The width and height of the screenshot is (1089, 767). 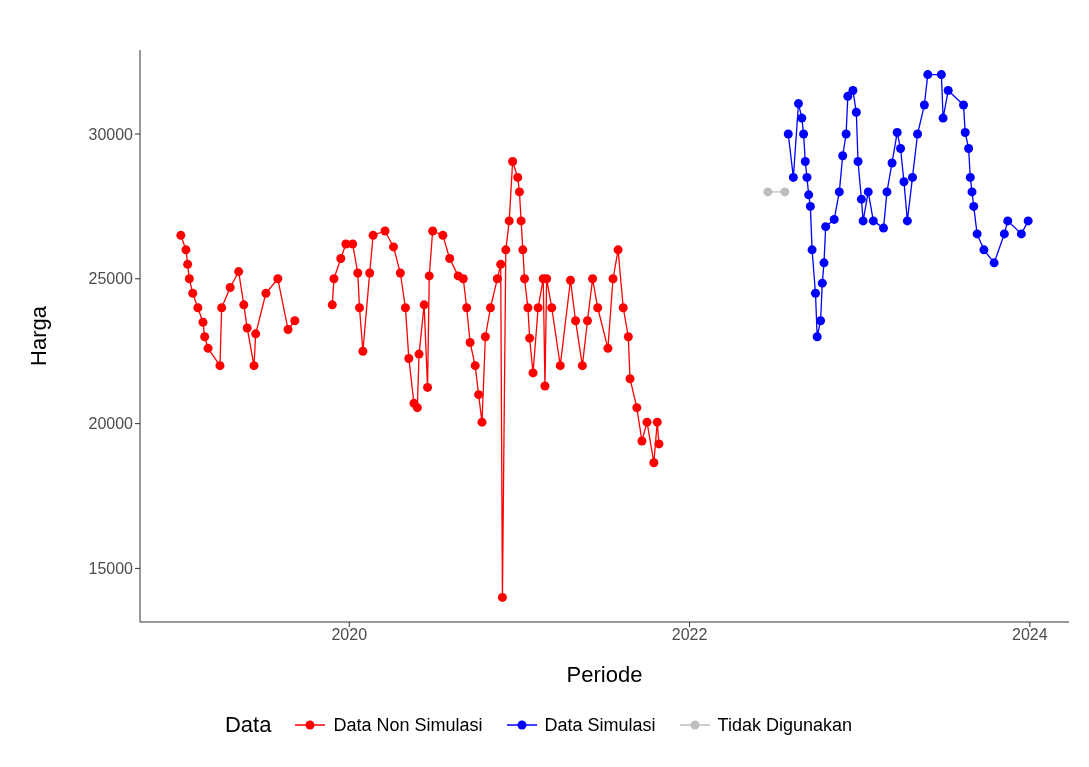 What do you see at coordinates (408, 725) in the screenshot?
I see `legend-label: Data Non Simulasi` at bounding box center [408, 725].